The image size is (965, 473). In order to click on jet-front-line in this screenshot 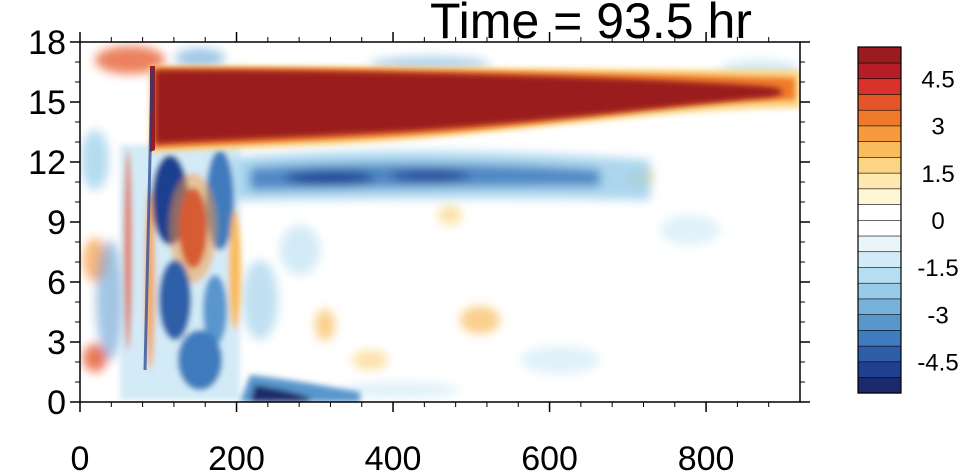, I will do `click(148, 220)`.